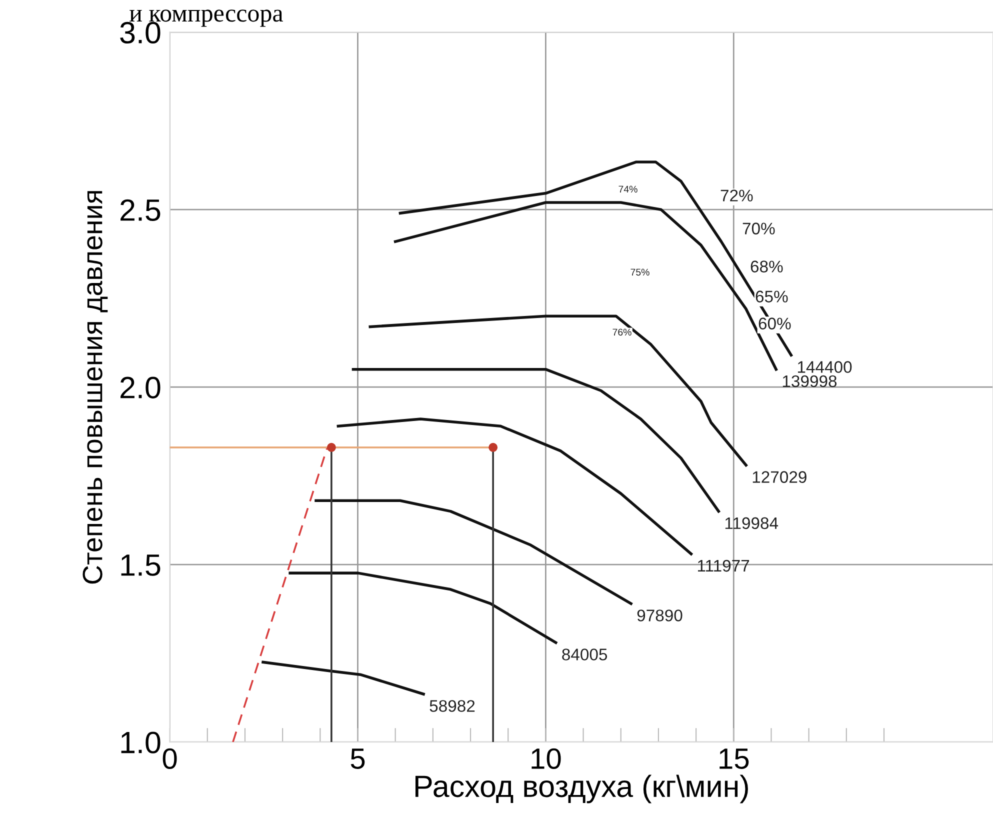 This screenshot has width=993, height=824. I want to click on annotation: 70%, so click(758, 228).